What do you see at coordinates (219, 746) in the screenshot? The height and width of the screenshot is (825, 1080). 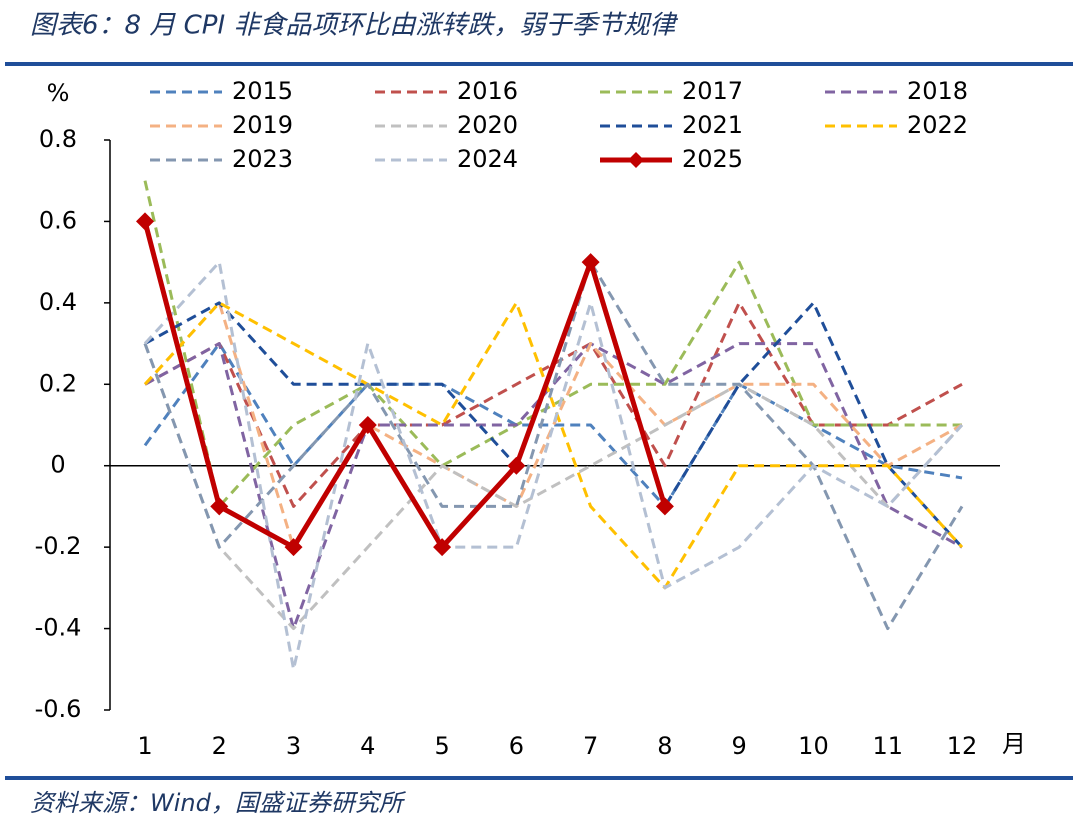 I see `x-tick-label: 2` at bounding box center [219, 746].